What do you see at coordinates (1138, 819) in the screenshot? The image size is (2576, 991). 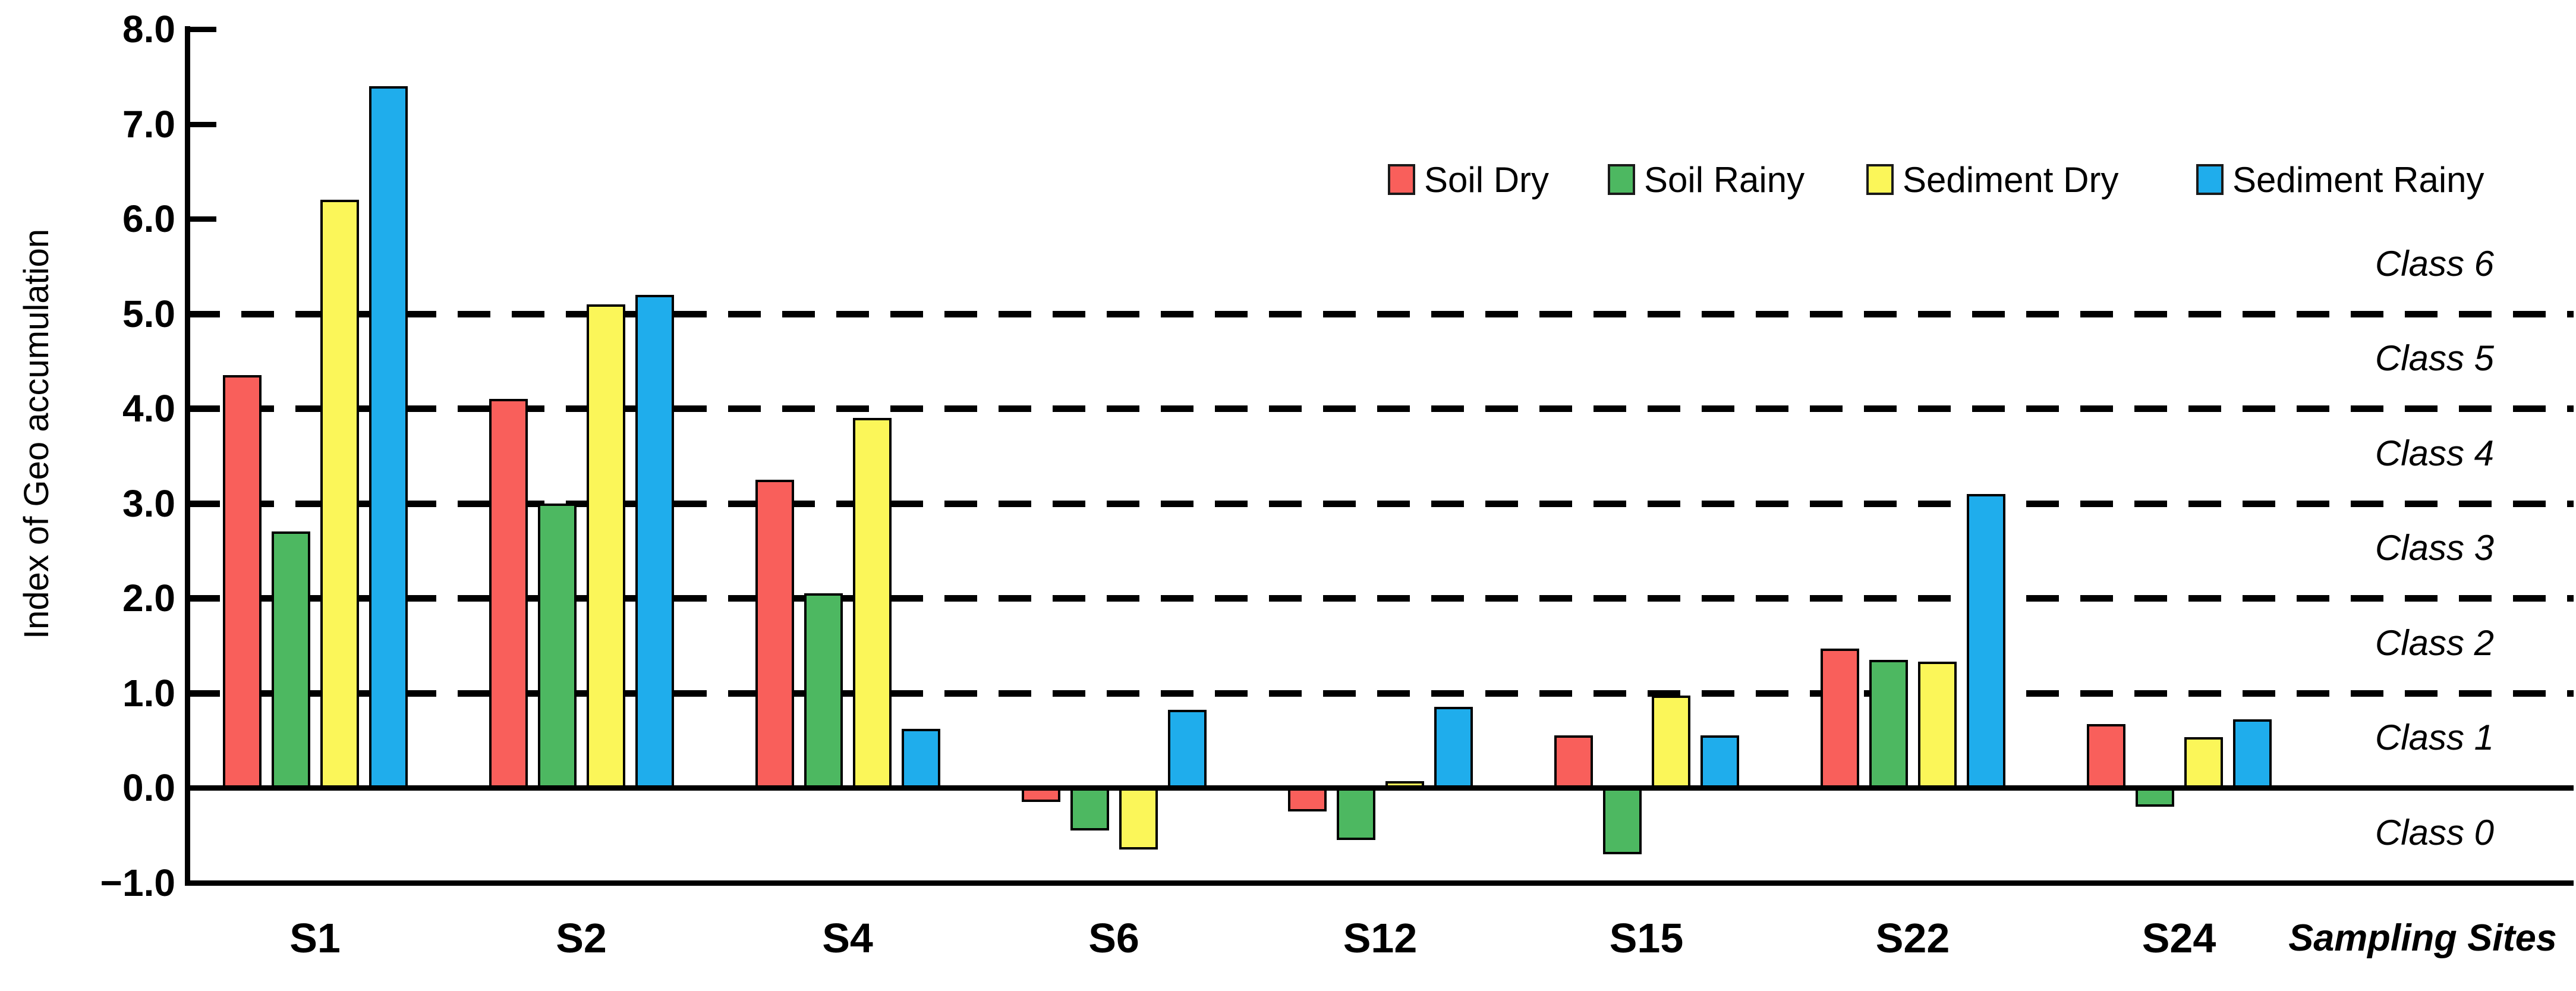 I see `bar-S6-sediment-dry` at bounding box center [1138, 819].